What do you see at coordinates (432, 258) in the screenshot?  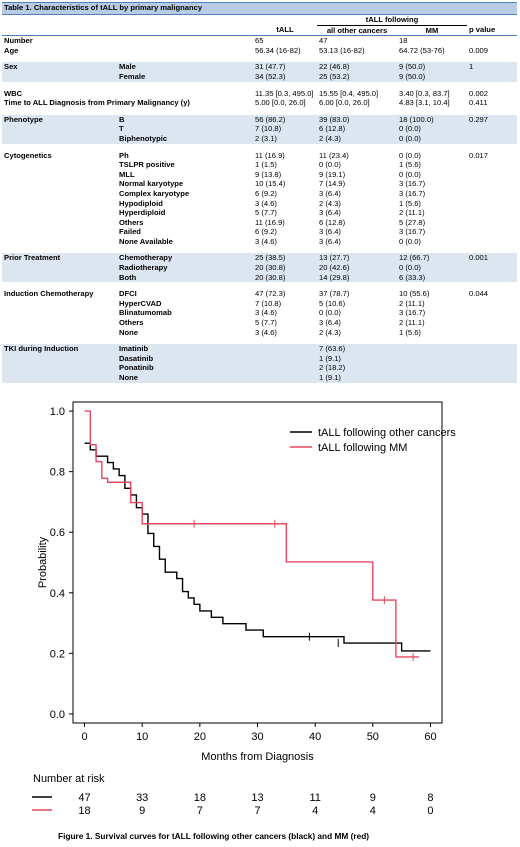 I see `cell-mm: 12 (66.7)` at bounding box center [432, 258].